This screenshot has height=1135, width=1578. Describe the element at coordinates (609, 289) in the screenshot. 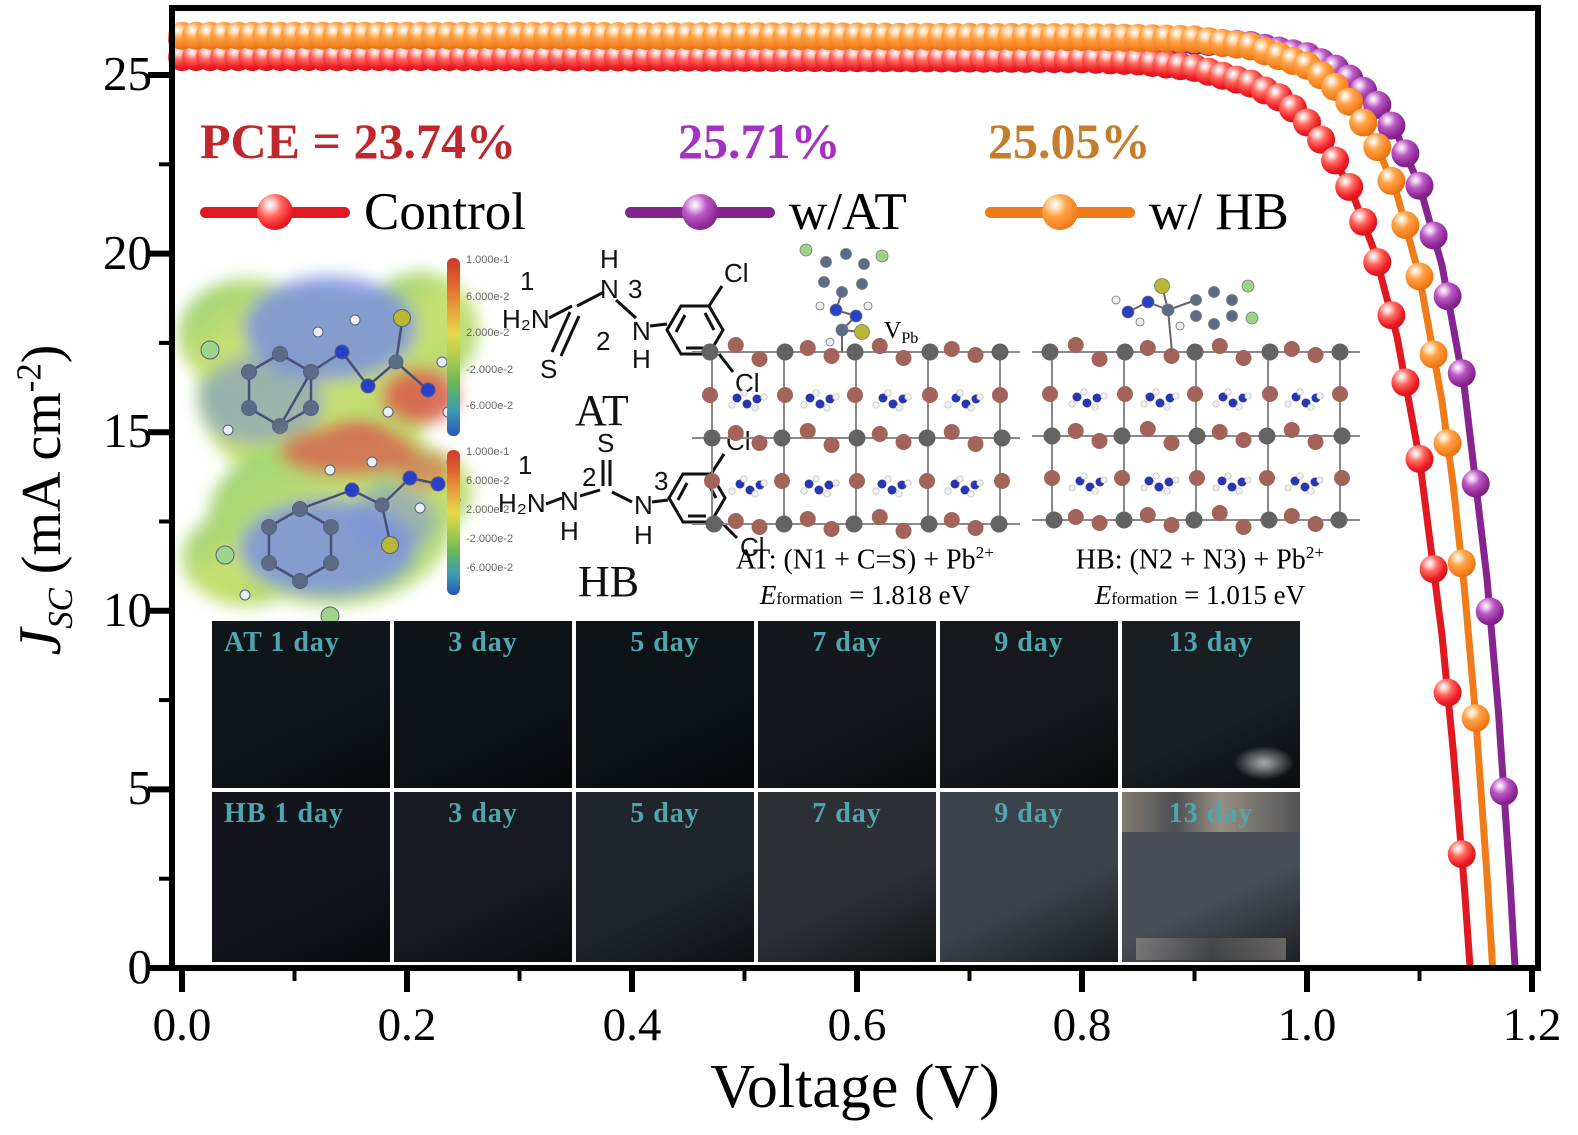

I see `at-label-n-top: N` at that location.